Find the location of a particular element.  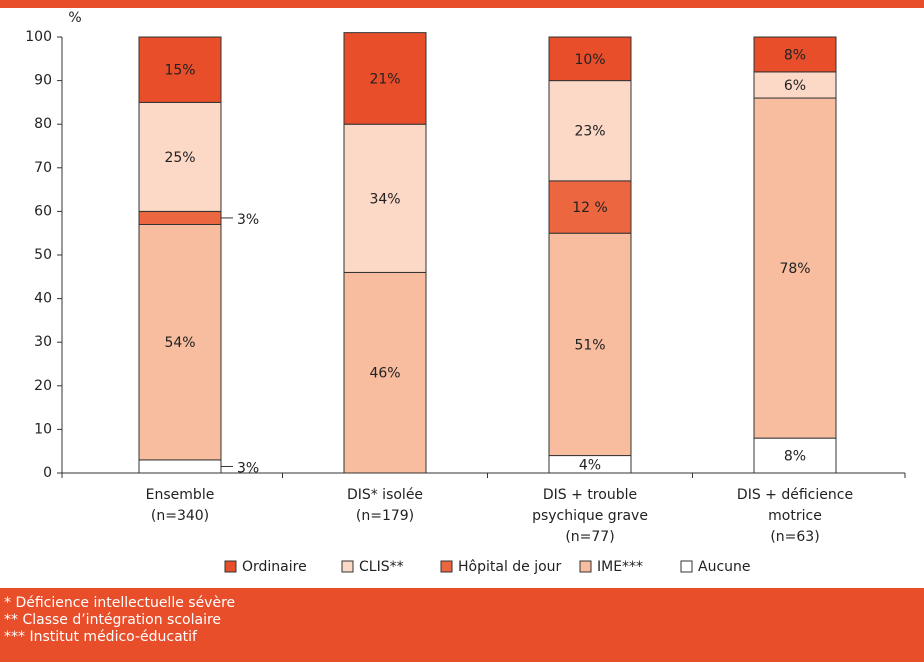

top-band is located at coordinates (462, 4).